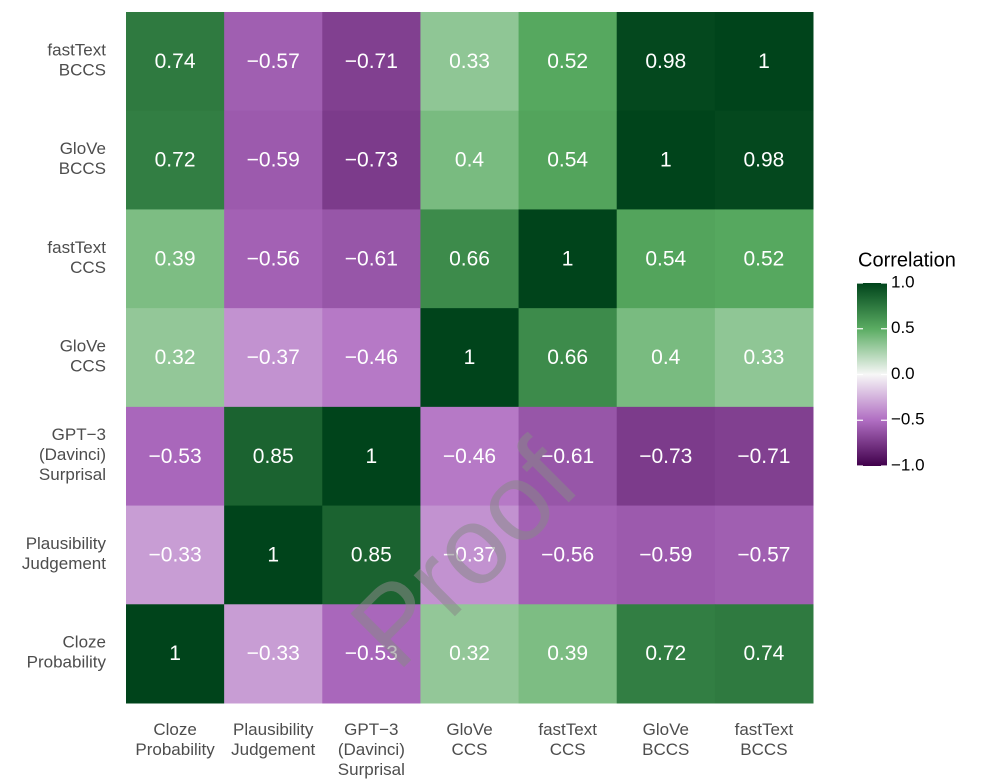  What do you see at coordinates (567, 357) in the screenshot?
I see `cell-label: 0.66` at bounding box center [567, 357].